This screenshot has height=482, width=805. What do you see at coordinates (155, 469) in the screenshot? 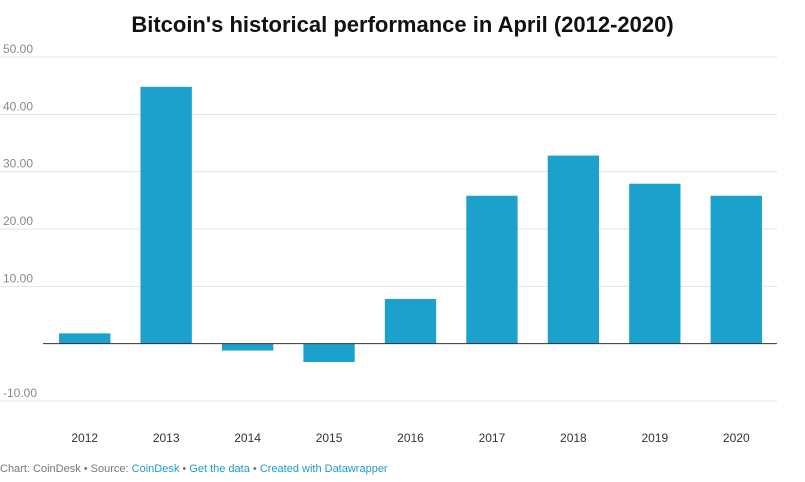
I see `source-link: CoinDesk` at bounding box center [155, 469].